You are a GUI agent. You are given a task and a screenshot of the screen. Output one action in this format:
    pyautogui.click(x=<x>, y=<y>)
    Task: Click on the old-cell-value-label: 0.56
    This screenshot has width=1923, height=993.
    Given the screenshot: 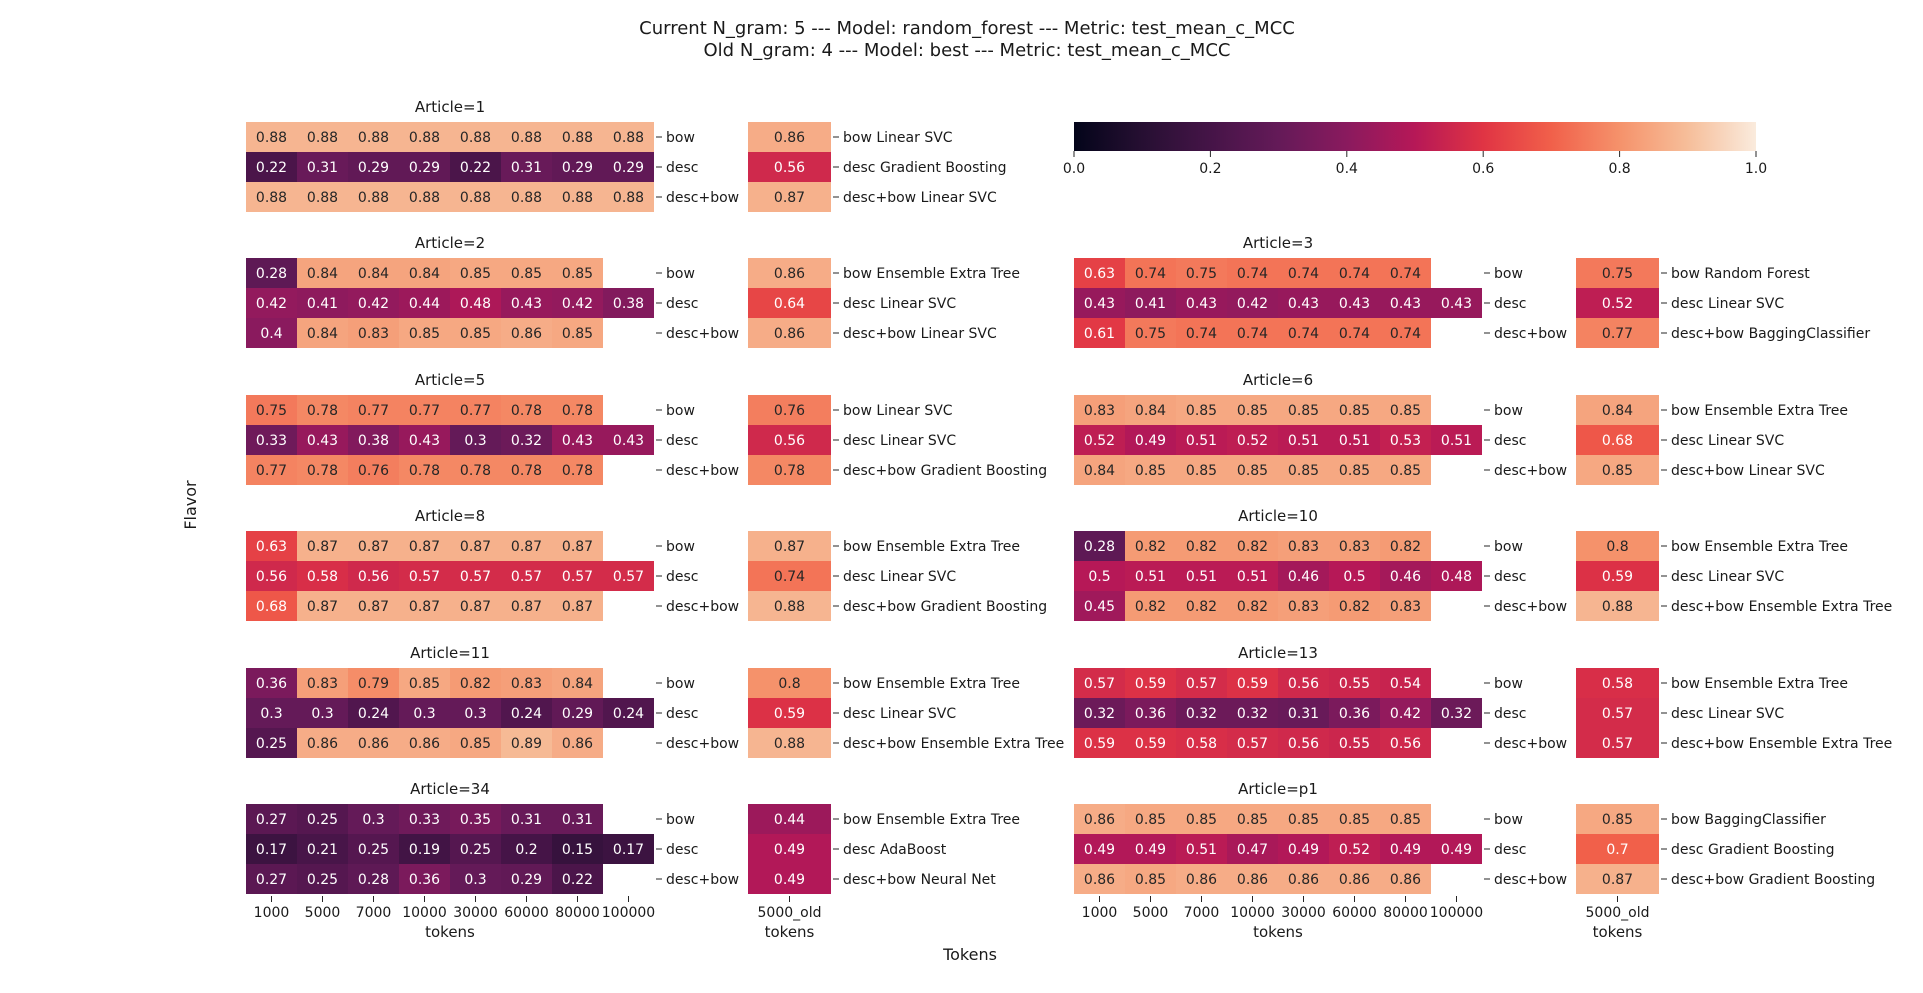 What is the action you would take?
    pyautogui.click(x=789, y=441)
    